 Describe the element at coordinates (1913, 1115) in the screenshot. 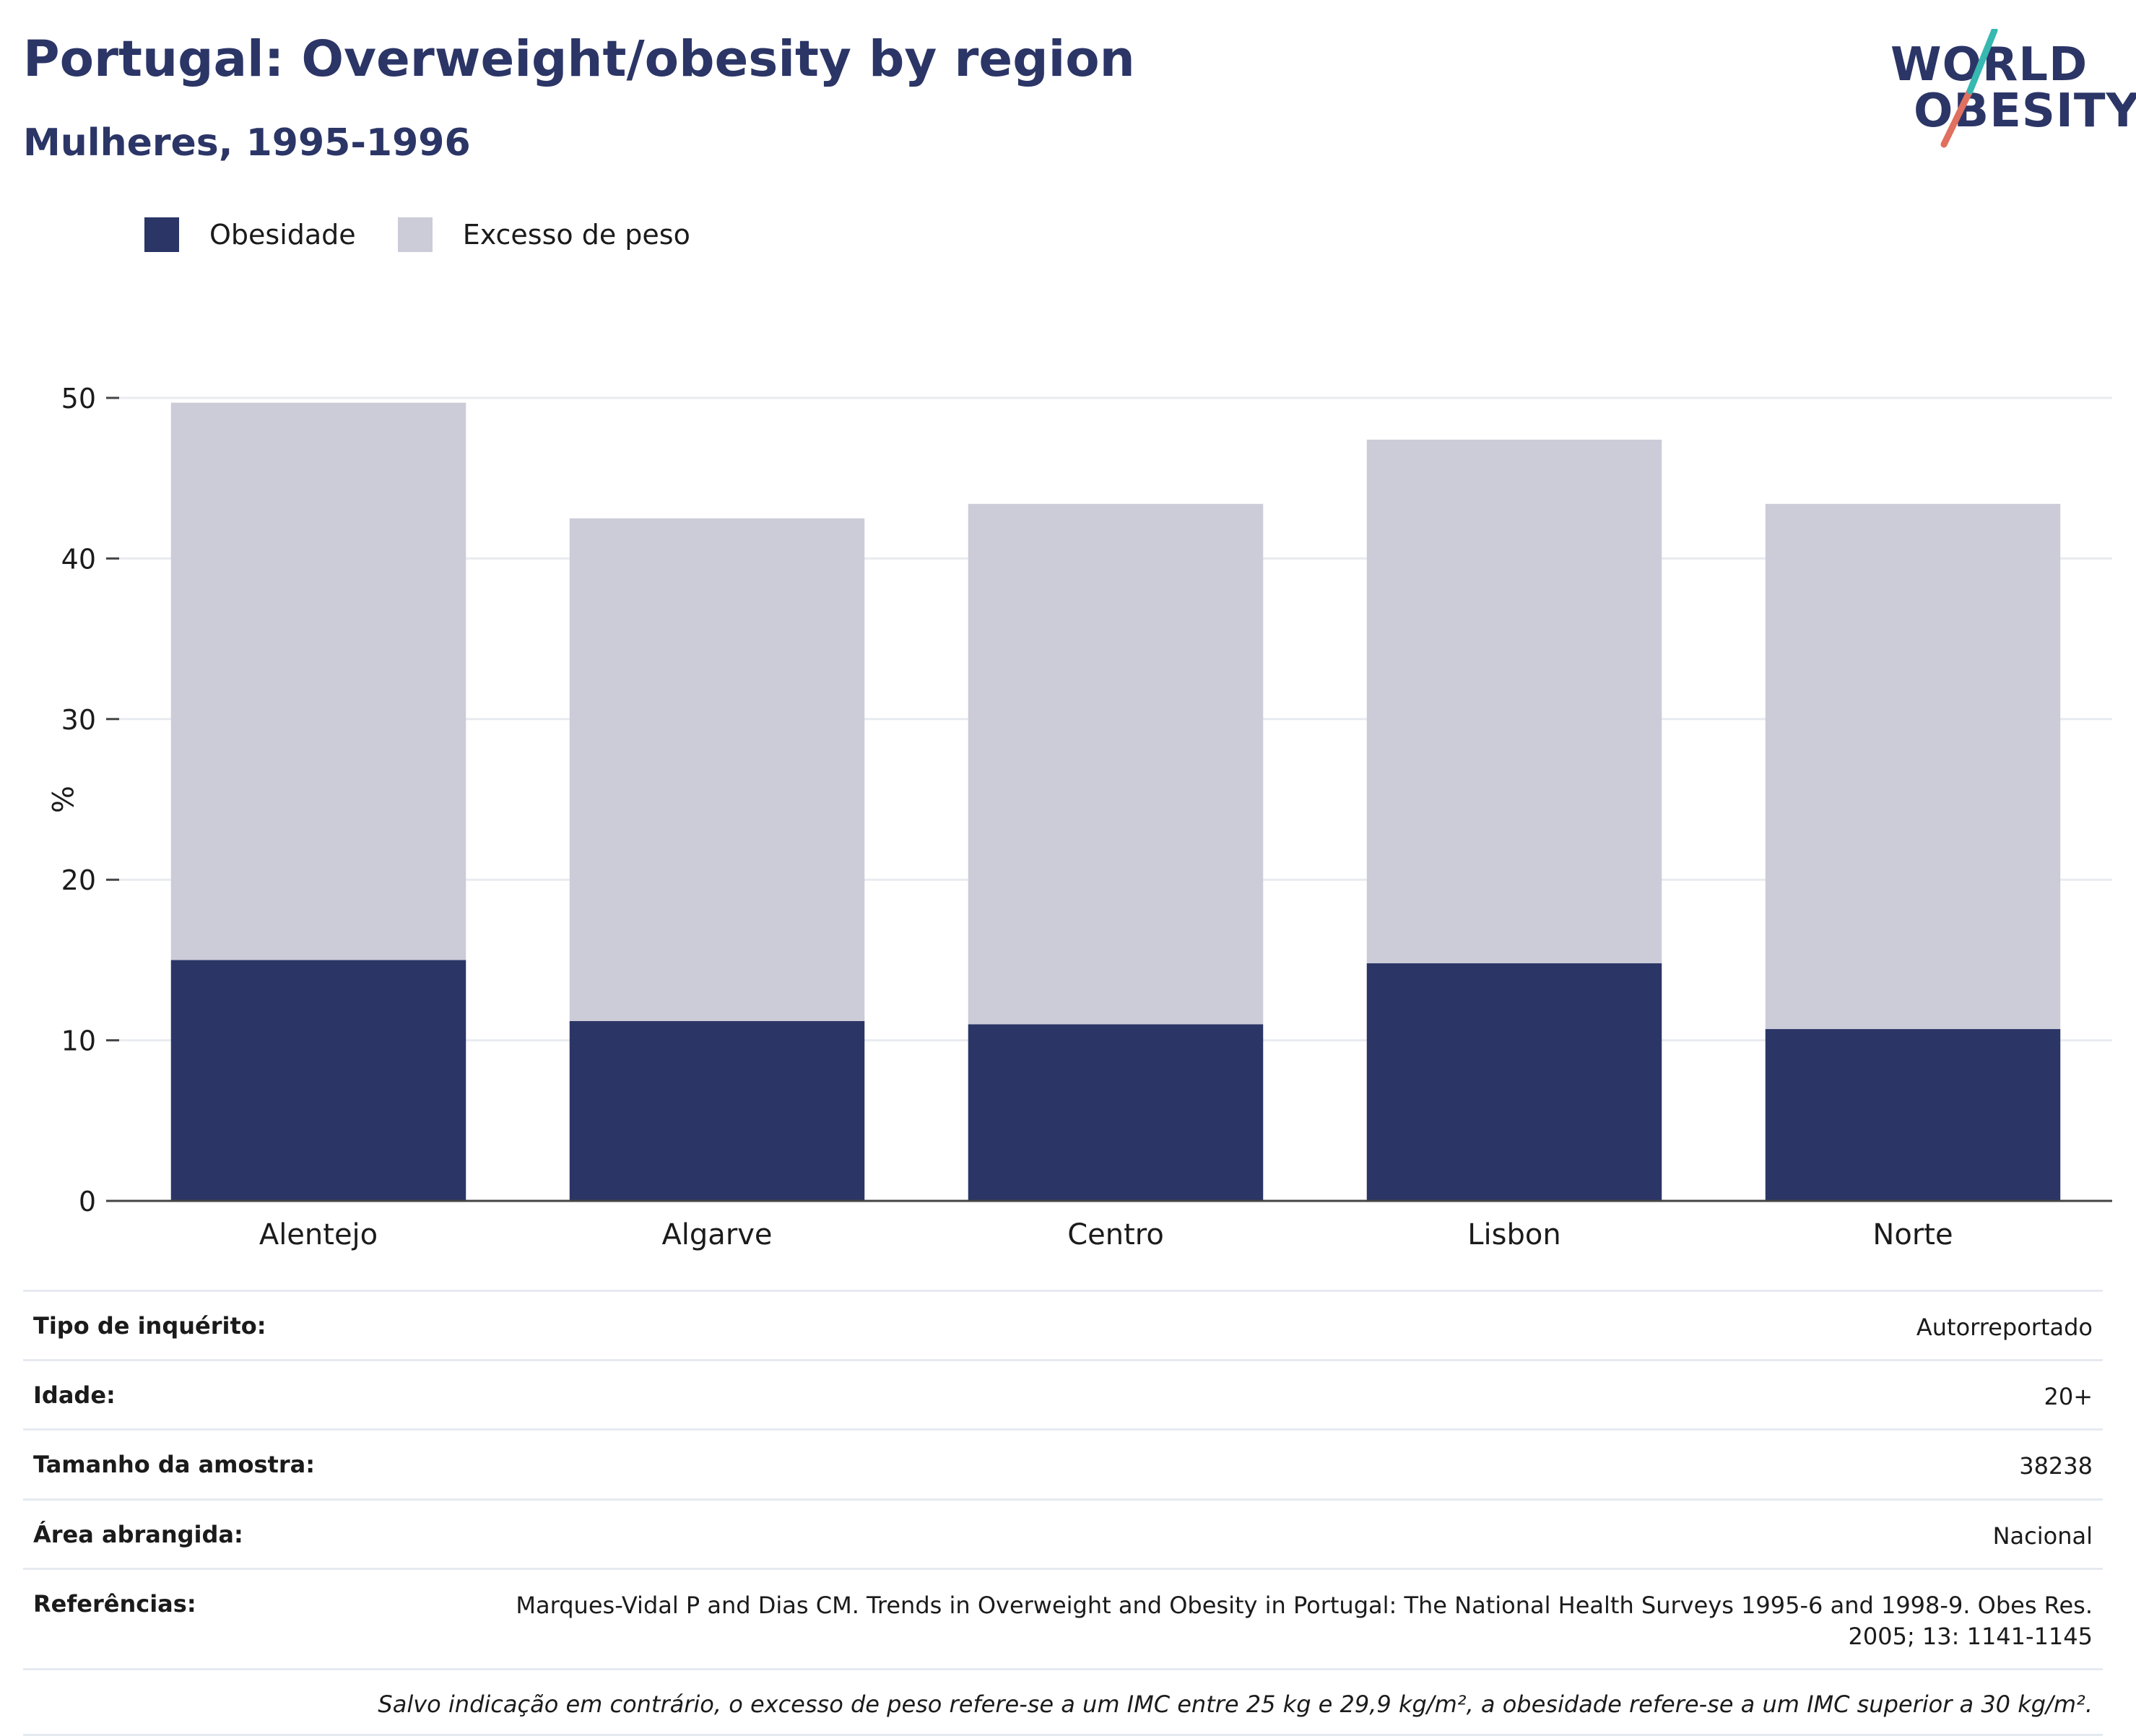

I see `bar-obesity-norte` at that location.